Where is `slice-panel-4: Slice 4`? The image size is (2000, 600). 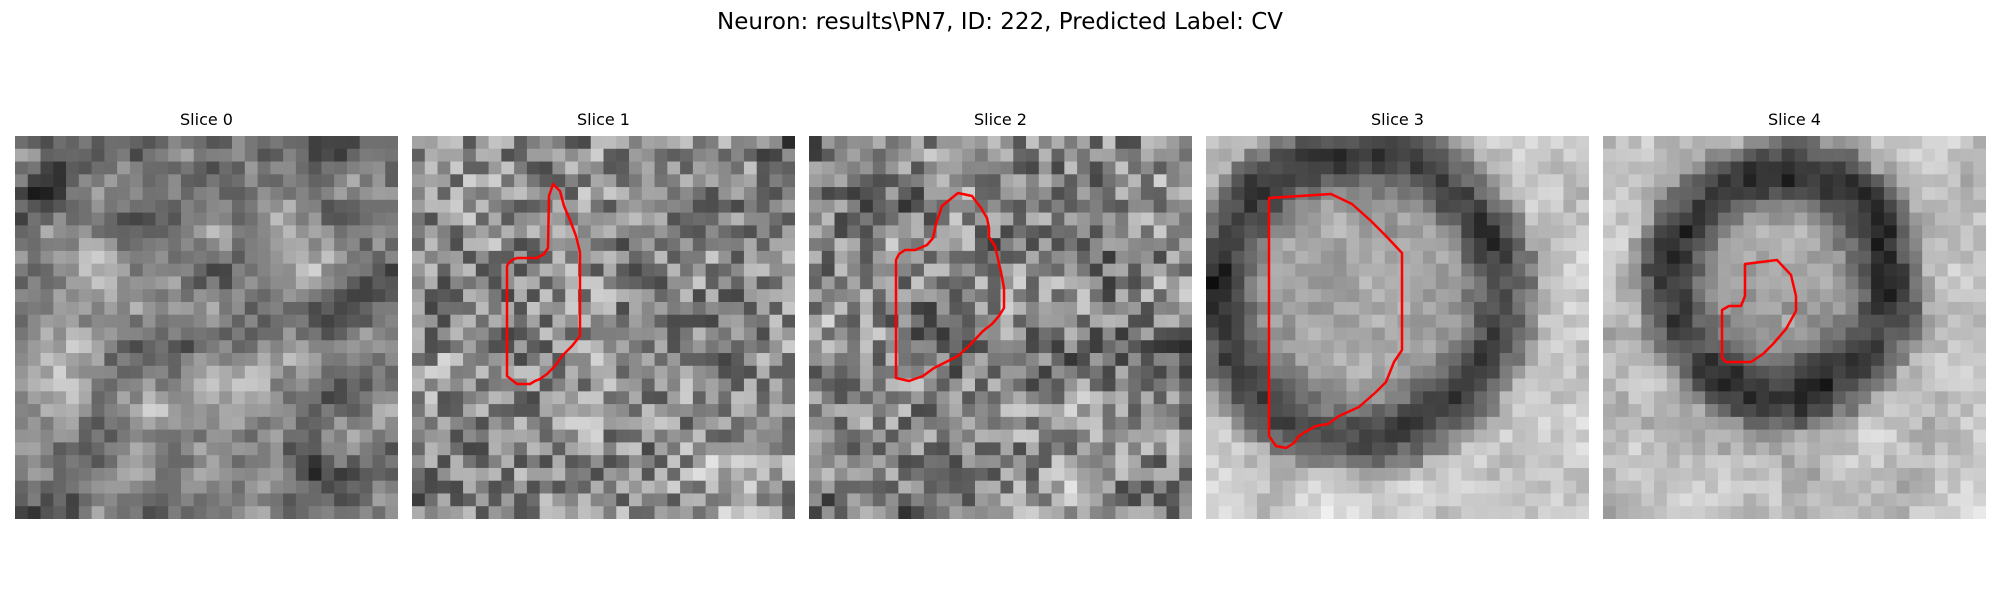
slice-panel-4: Slice 4 is located at coordinates (1794, 313).